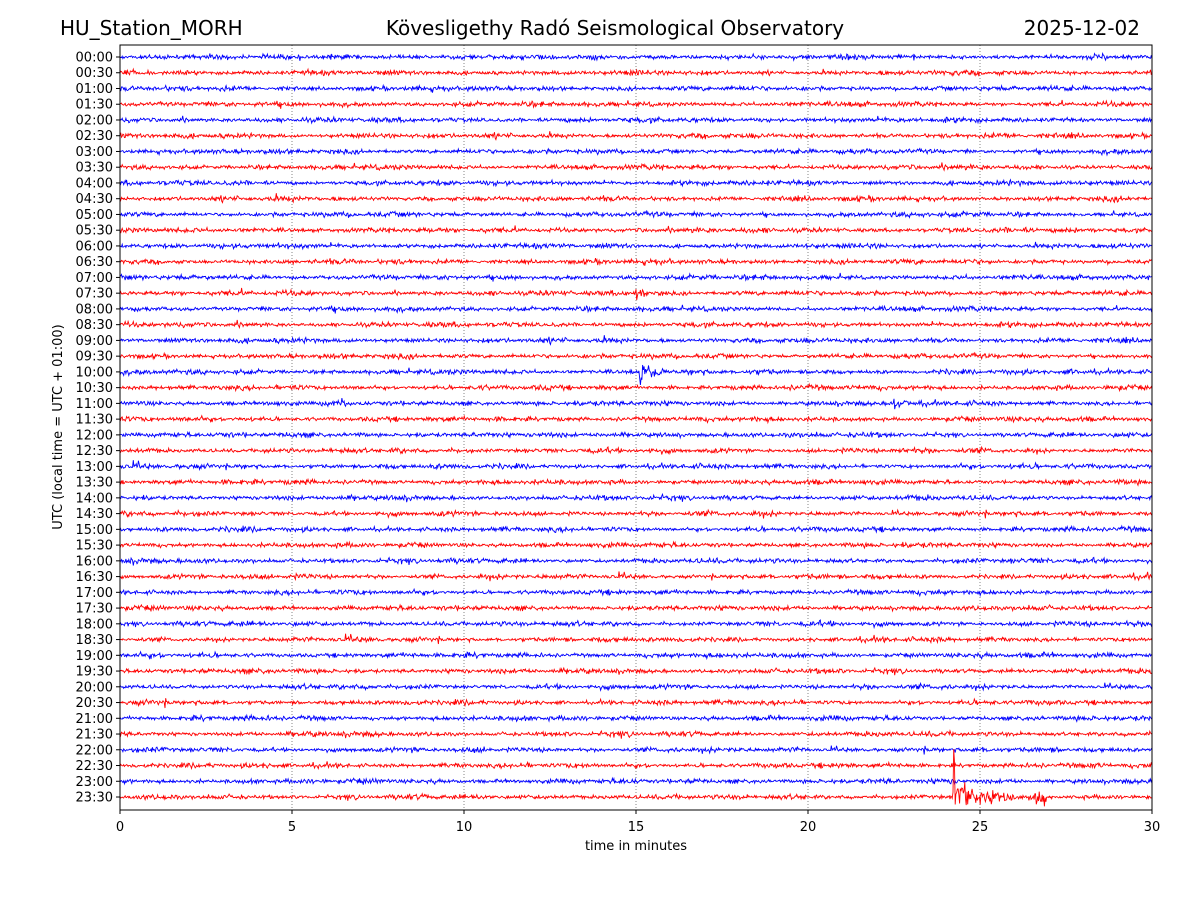 This screenshot has height=904, width=1200. Describe the element at coordinates (94, 624) in the screenshot. I see `y-tick-label: 18:00` at that location.